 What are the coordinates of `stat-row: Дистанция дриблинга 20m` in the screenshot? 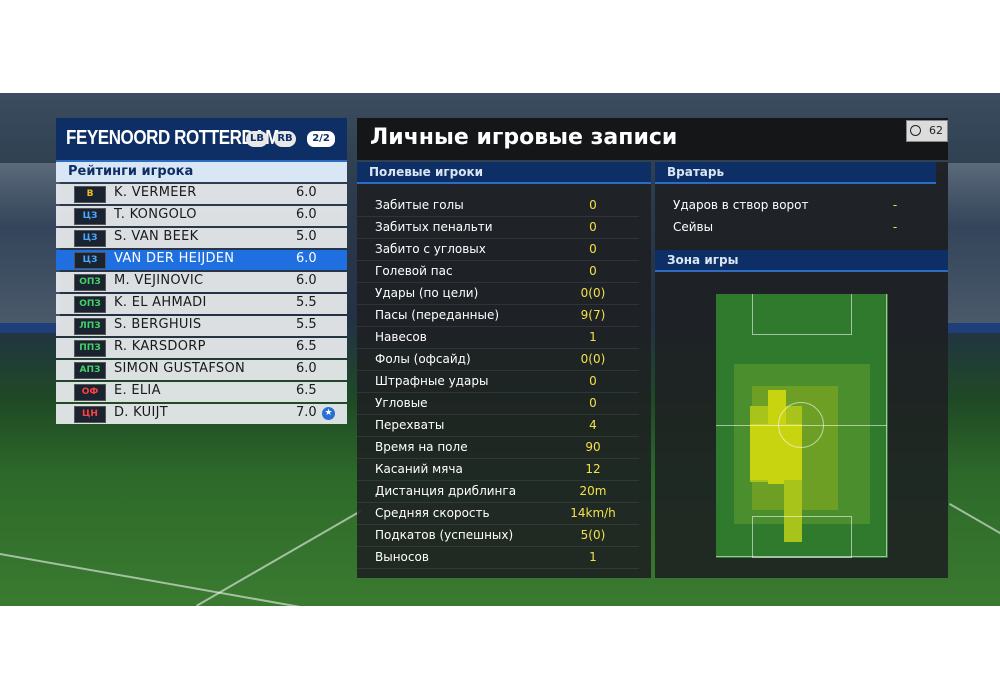 It's located at (498, 492).